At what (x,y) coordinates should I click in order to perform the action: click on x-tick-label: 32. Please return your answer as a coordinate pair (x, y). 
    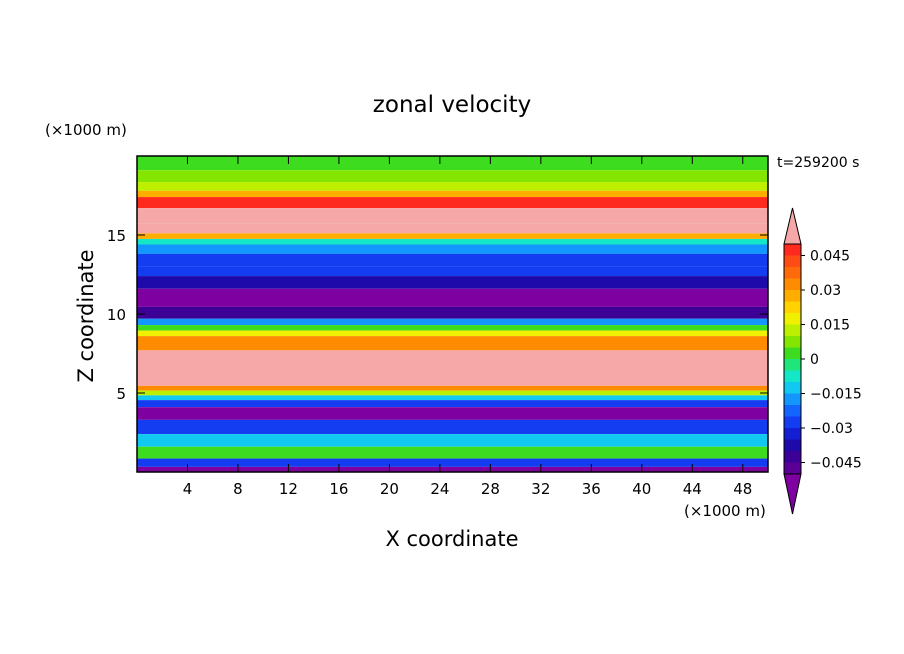
    Looking at the image, I should click on (540, 489).